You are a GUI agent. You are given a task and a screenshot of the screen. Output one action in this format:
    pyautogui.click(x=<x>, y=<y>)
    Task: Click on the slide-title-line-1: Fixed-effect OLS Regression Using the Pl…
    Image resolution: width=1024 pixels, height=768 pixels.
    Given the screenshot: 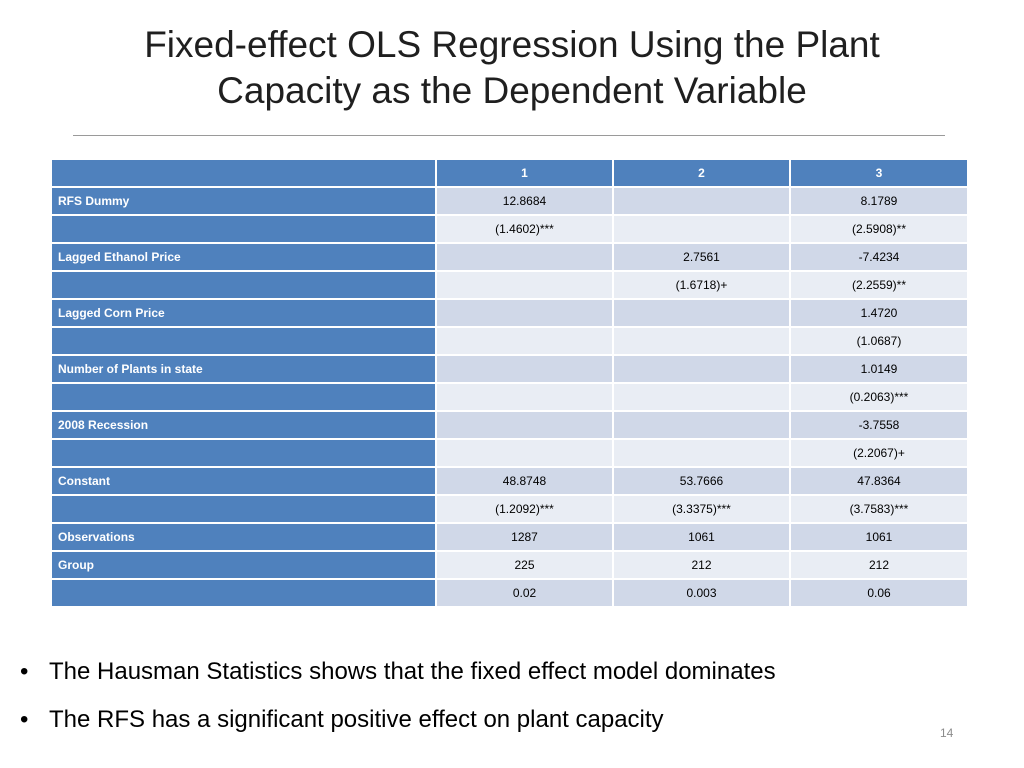 What is the action you would take?
    pyautogui.click(x=512, y=44)
    